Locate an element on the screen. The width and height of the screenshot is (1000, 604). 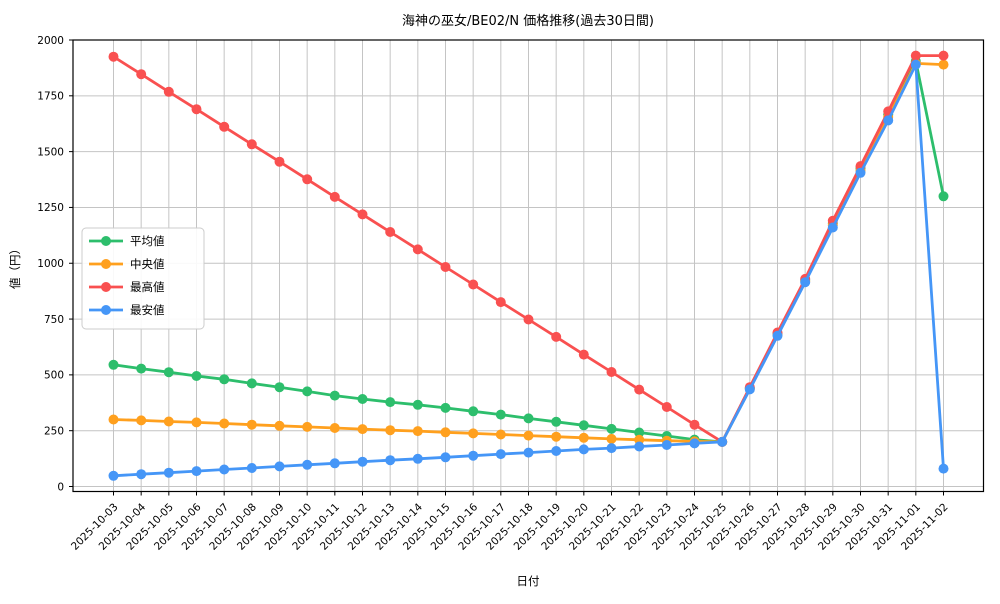
legend-label-median: 中央値 is located at coordinates (147, 264).